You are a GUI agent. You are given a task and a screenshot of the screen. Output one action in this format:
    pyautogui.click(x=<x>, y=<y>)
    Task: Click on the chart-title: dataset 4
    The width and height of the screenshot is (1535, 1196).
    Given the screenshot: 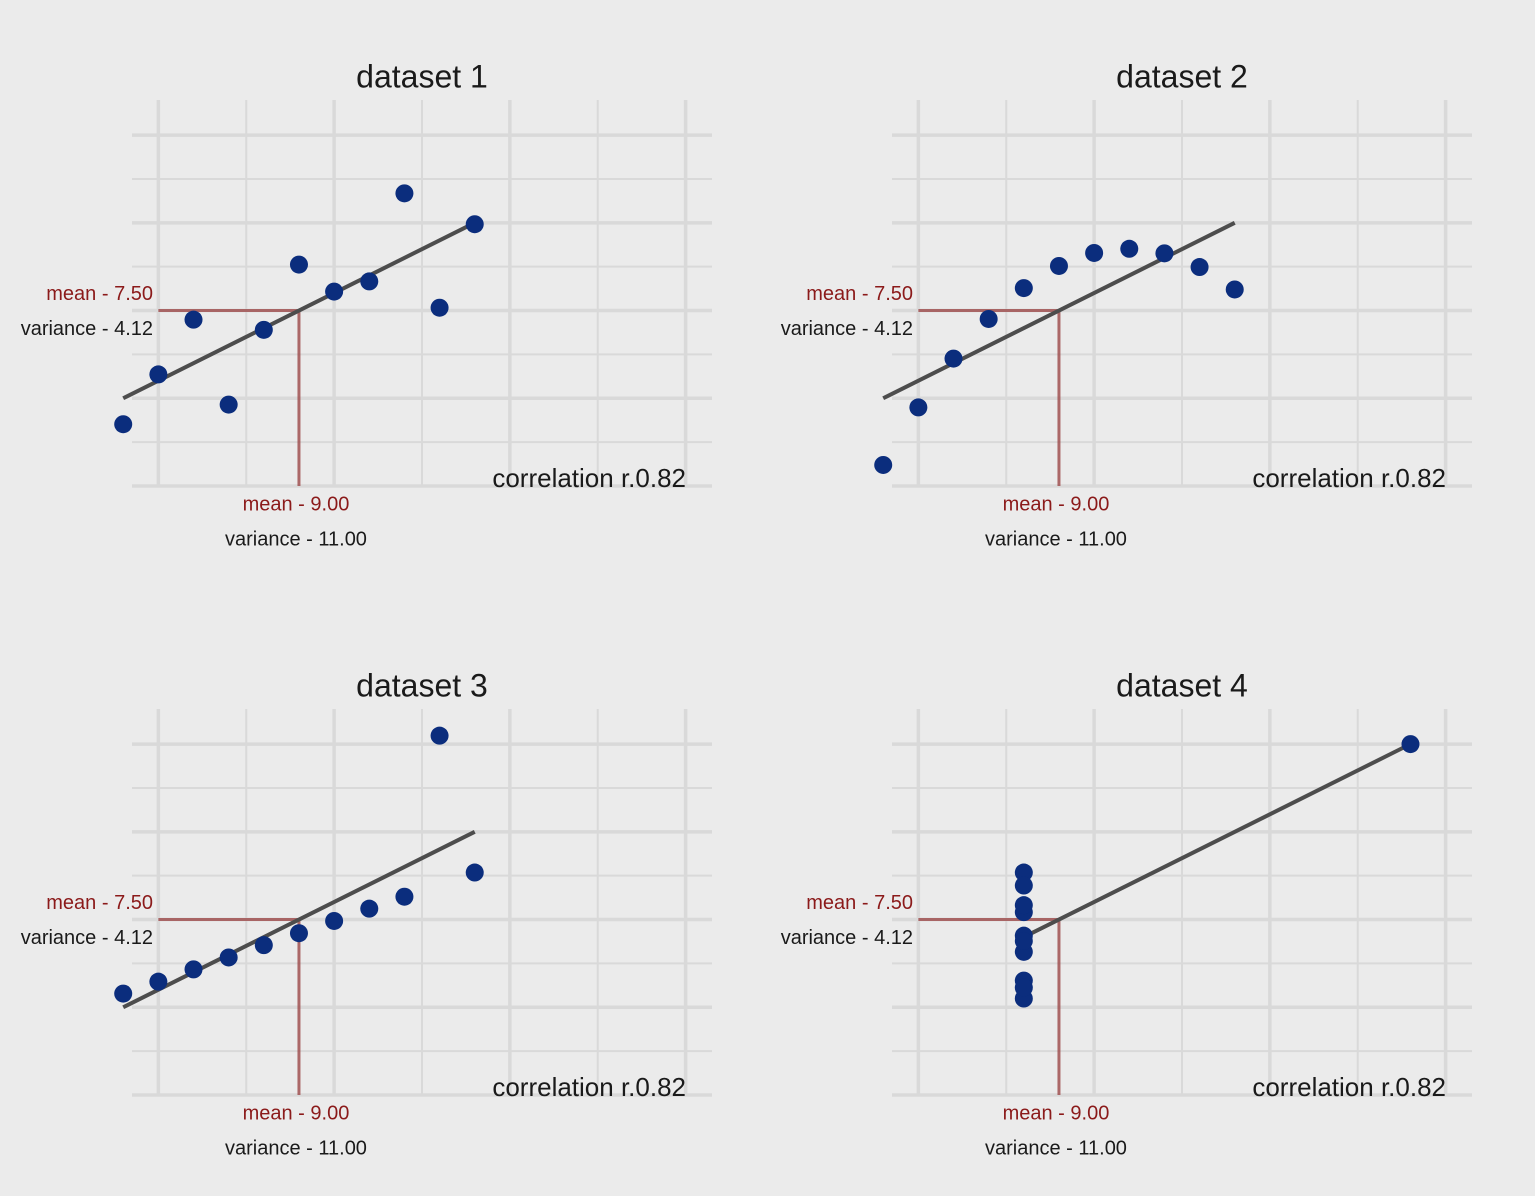 What is the action you would take?
    pyautogui.click(x=1182, y=685)
    